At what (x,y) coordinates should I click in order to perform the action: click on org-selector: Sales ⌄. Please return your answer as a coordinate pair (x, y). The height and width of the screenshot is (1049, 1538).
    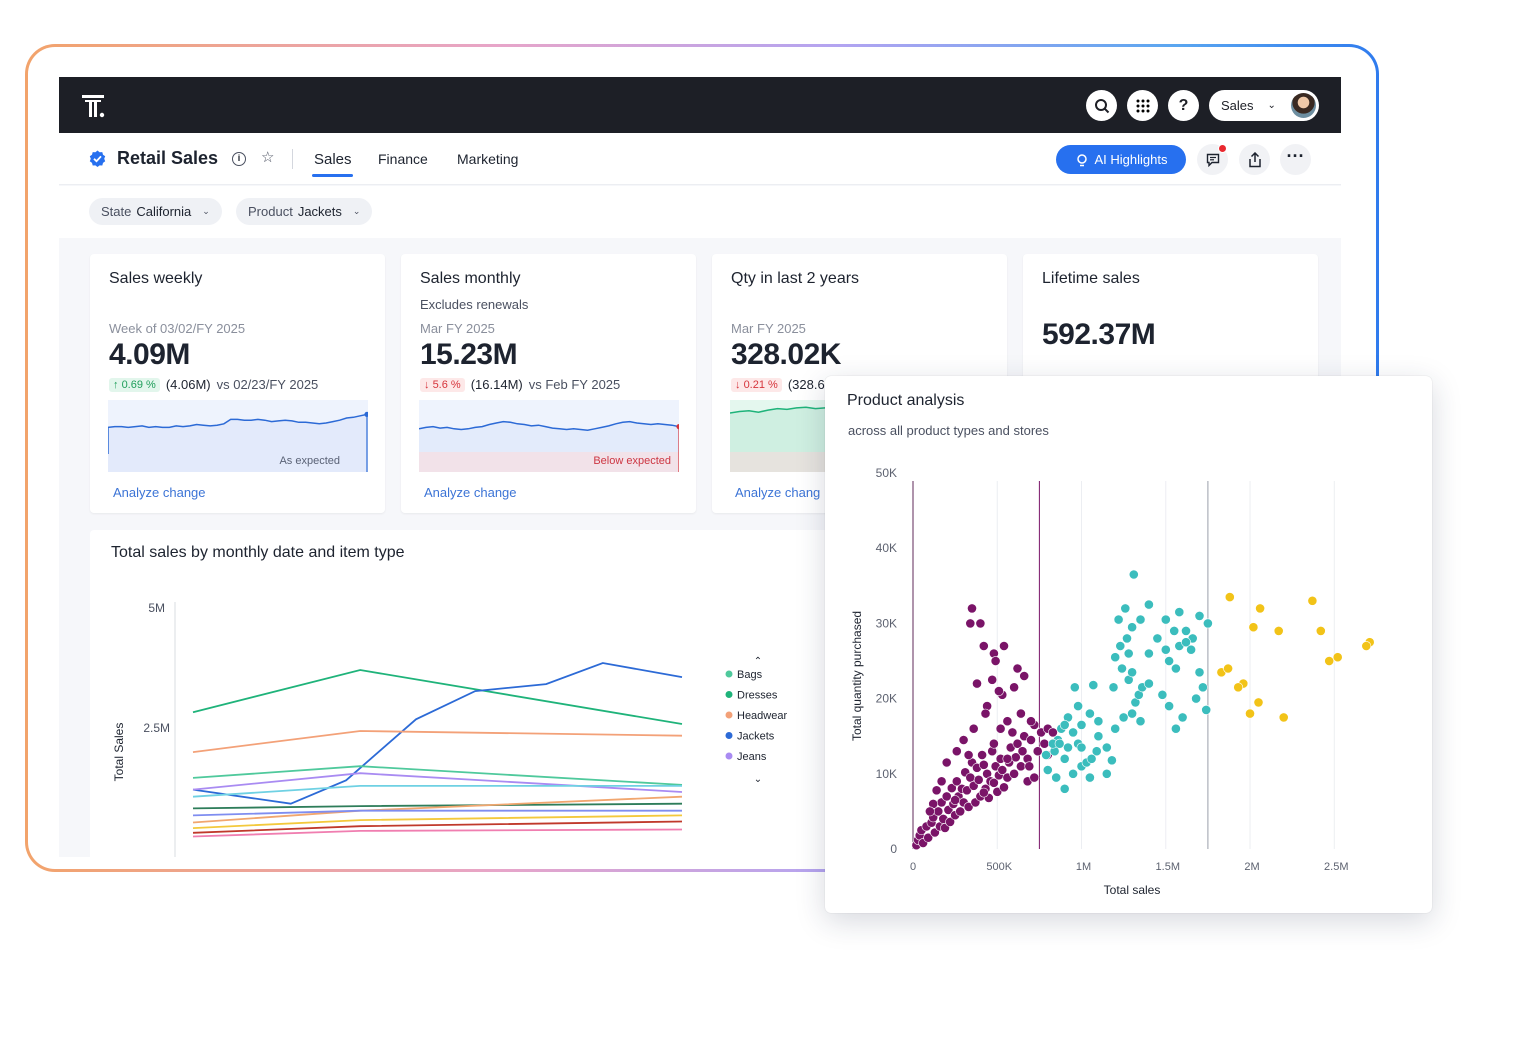
    Looking at the image, I should click on (1264, 105).